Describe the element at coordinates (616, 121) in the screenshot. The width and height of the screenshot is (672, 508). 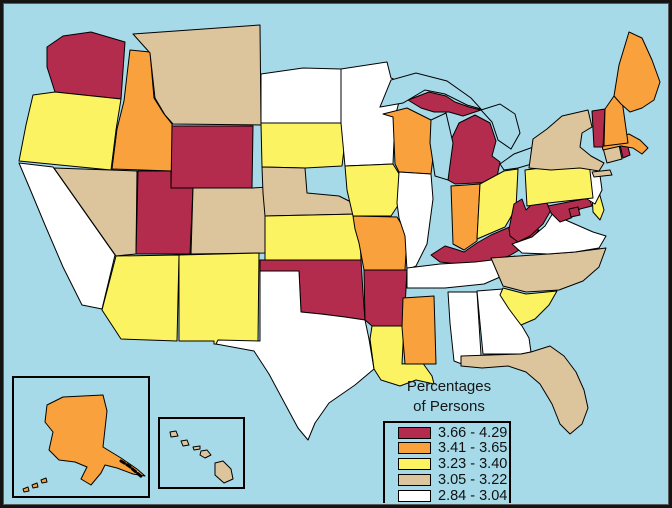
I see `state-new-hampshire` at that location.